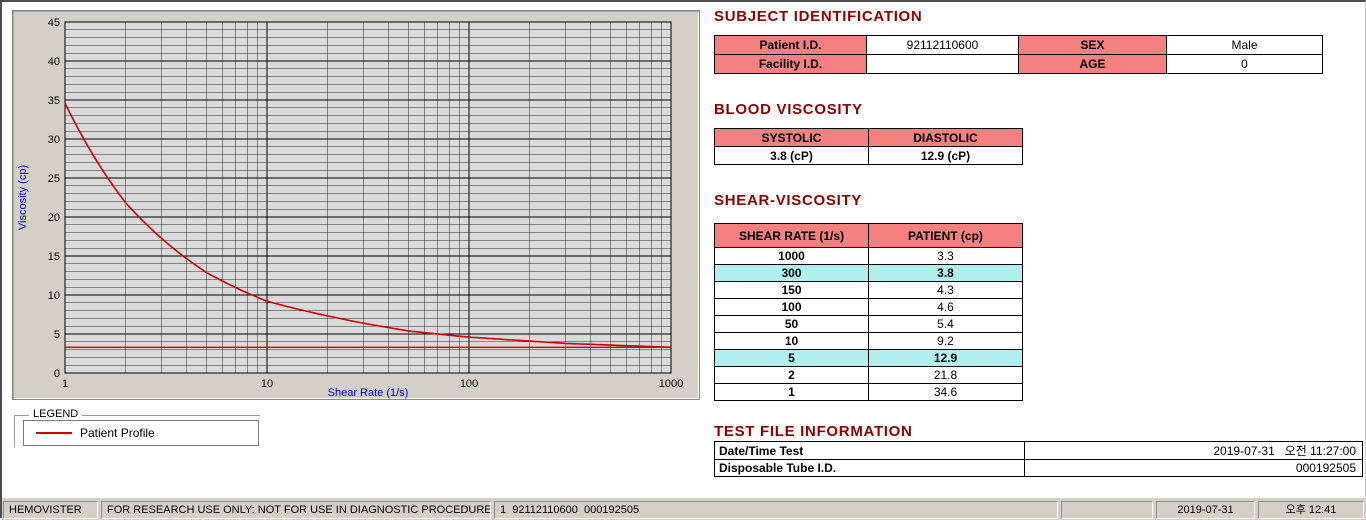  I want to click on table-row: 50 5.4, so click(868, 324).